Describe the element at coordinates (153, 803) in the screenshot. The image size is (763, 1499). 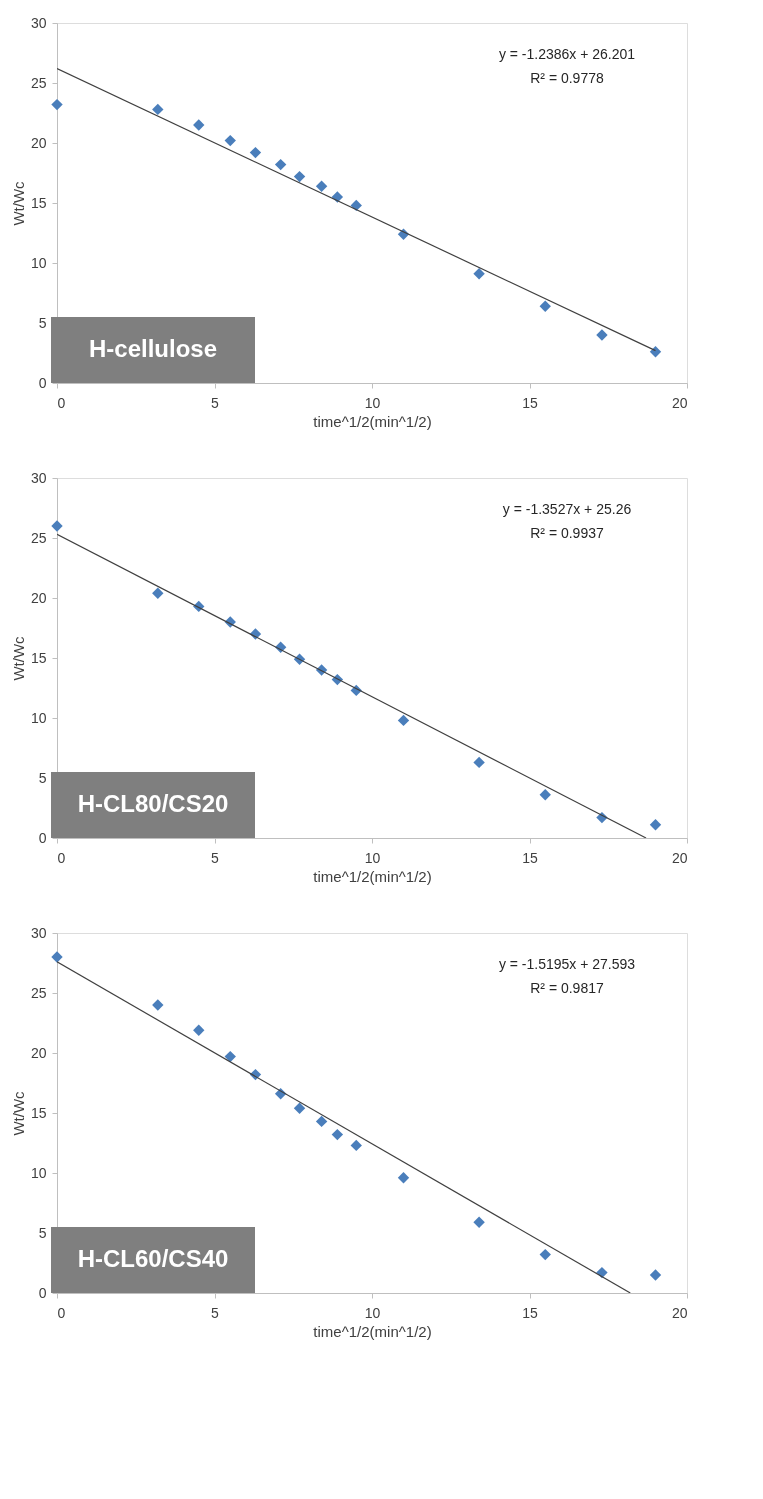
I see `annotation: H-CL80/CS20` at that location.